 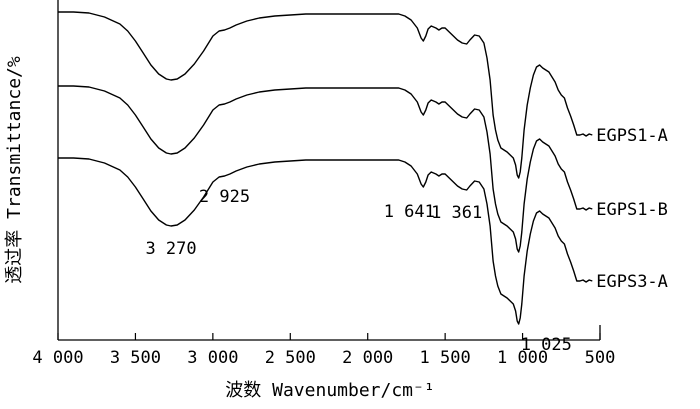 I want to click on x-tick-label: 1 500, so click(x=445, y=358).